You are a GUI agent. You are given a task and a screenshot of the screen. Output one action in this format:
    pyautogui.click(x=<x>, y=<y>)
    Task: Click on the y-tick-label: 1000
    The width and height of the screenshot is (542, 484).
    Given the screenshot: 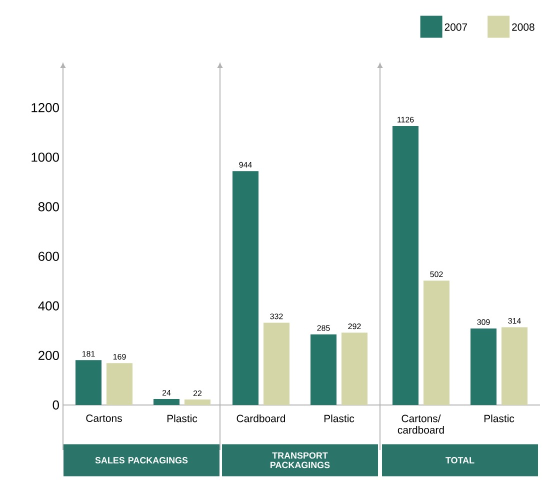 What is the action you would take?
    pyautogui.click(x=45, y=157)
    